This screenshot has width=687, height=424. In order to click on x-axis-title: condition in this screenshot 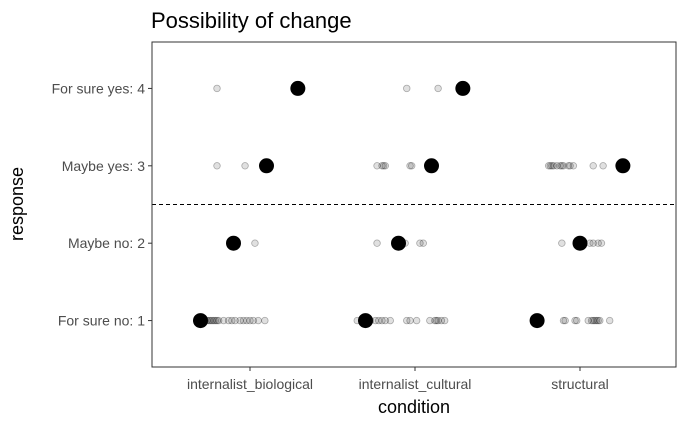, I will do `click(414, 407)`.